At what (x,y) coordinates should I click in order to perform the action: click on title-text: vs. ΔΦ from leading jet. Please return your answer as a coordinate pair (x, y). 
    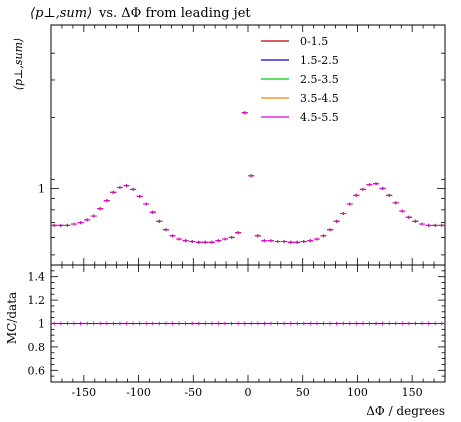
    Looking at the image, I should click on (174, 13).